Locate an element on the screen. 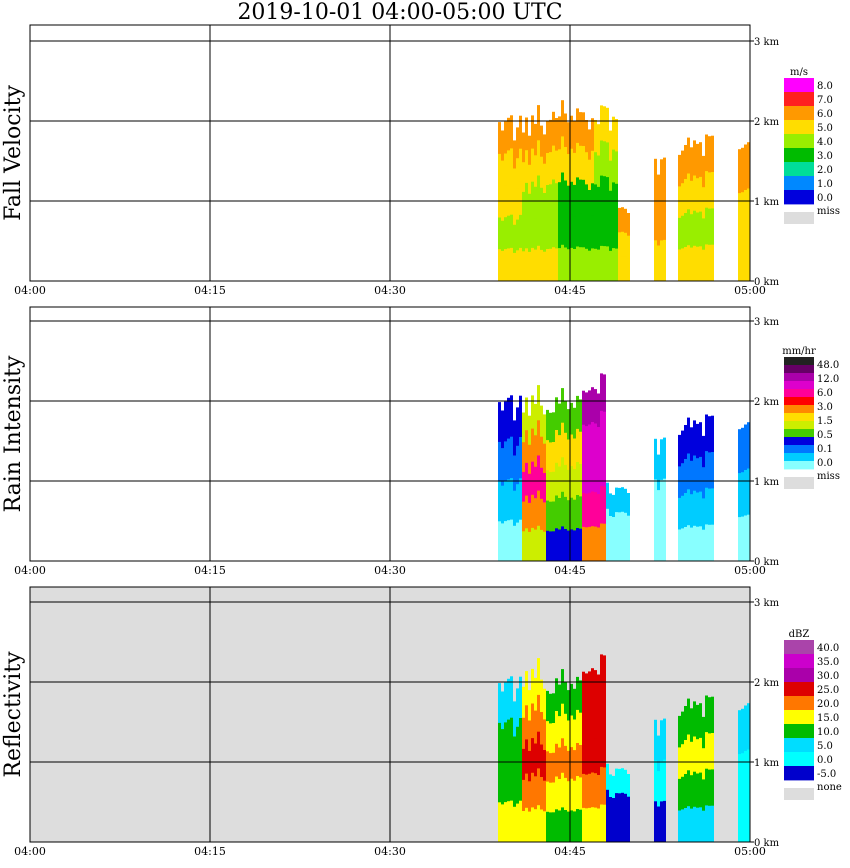 This screenshot has width=850, height=868. legend-label: 5.0 is located at coordinates (825, 746).